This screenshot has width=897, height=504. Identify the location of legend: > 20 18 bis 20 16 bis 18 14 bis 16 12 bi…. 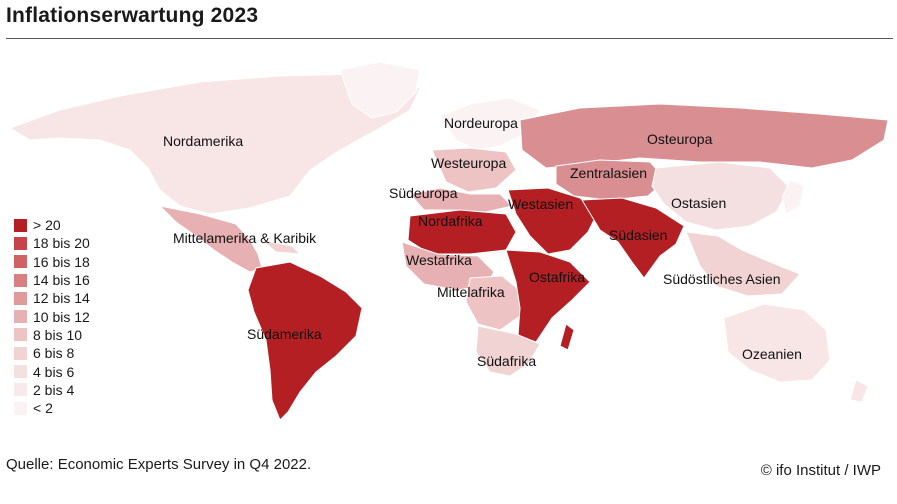
(52, 316).